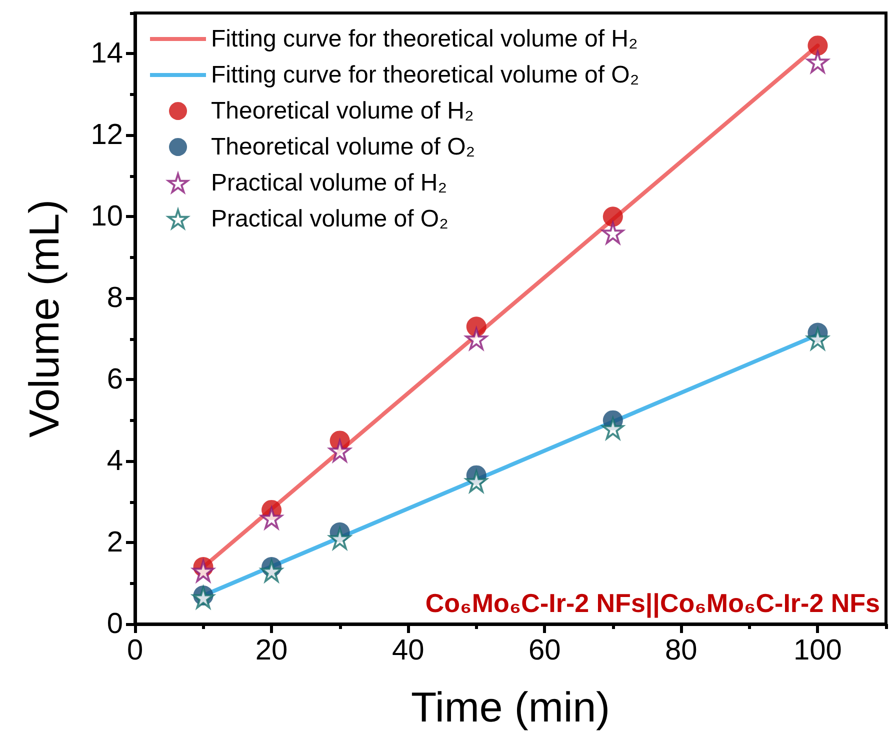 The width and height of the screenshot is (890, 751). I want to click on legend-label: Theoretical volume of O₂, so click(343, 147).